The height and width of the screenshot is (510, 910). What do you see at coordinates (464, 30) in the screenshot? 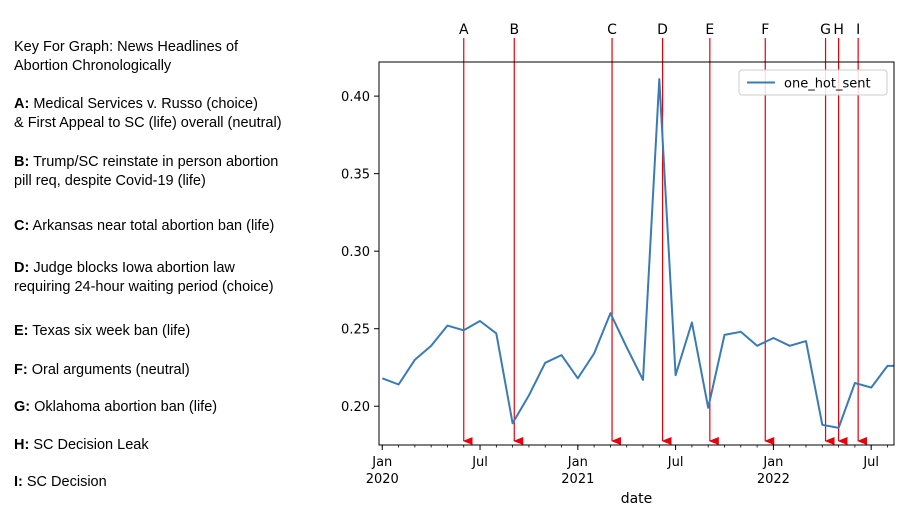
I see `annotation-label-a: A` at bounding box center [464, 30].